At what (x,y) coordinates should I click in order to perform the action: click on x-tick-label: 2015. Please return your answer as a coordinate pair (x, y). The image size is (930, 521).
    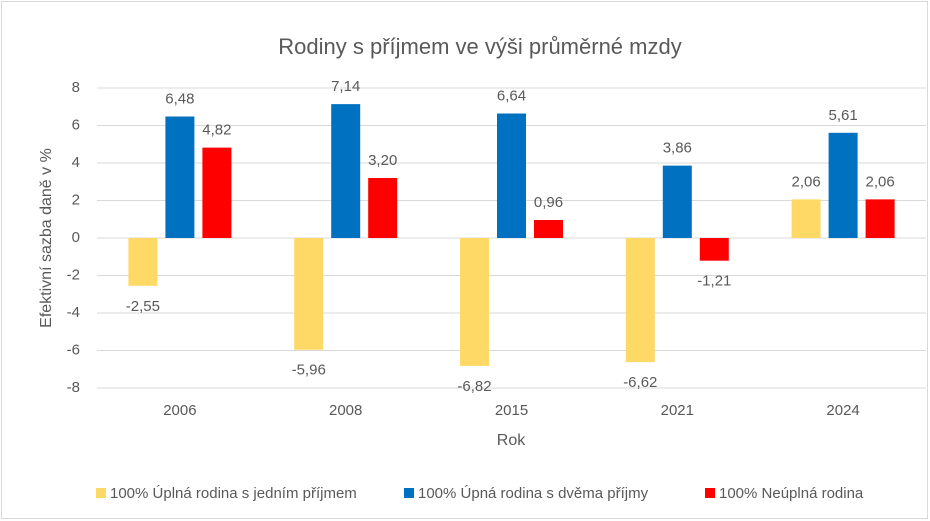
    Looking at the image, I should click on (511, 410).